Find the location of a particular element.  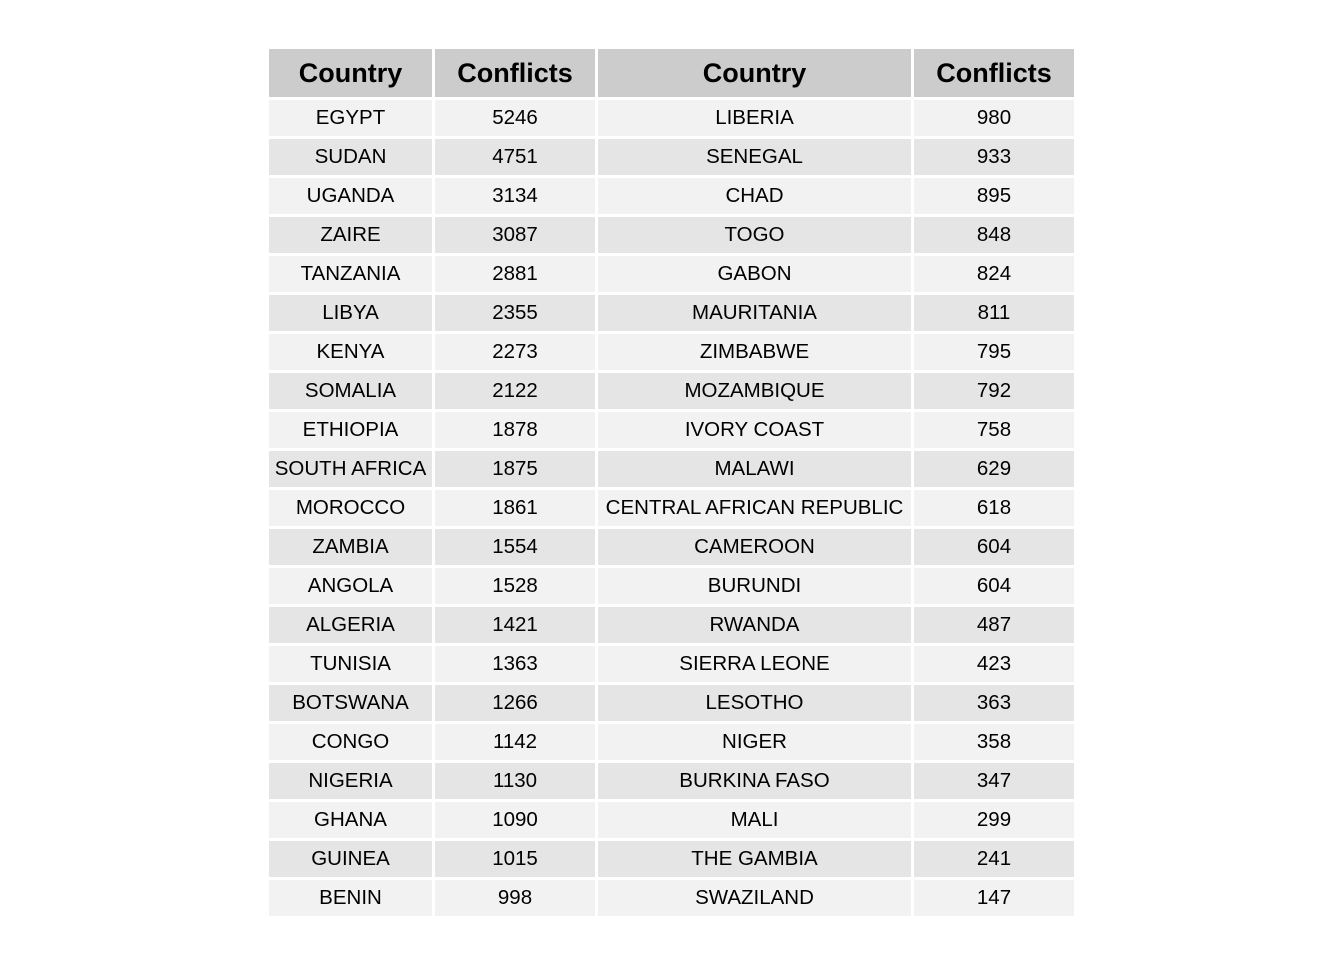

cell-conflicts-left: 1142 is located at coordinates (515, 742).